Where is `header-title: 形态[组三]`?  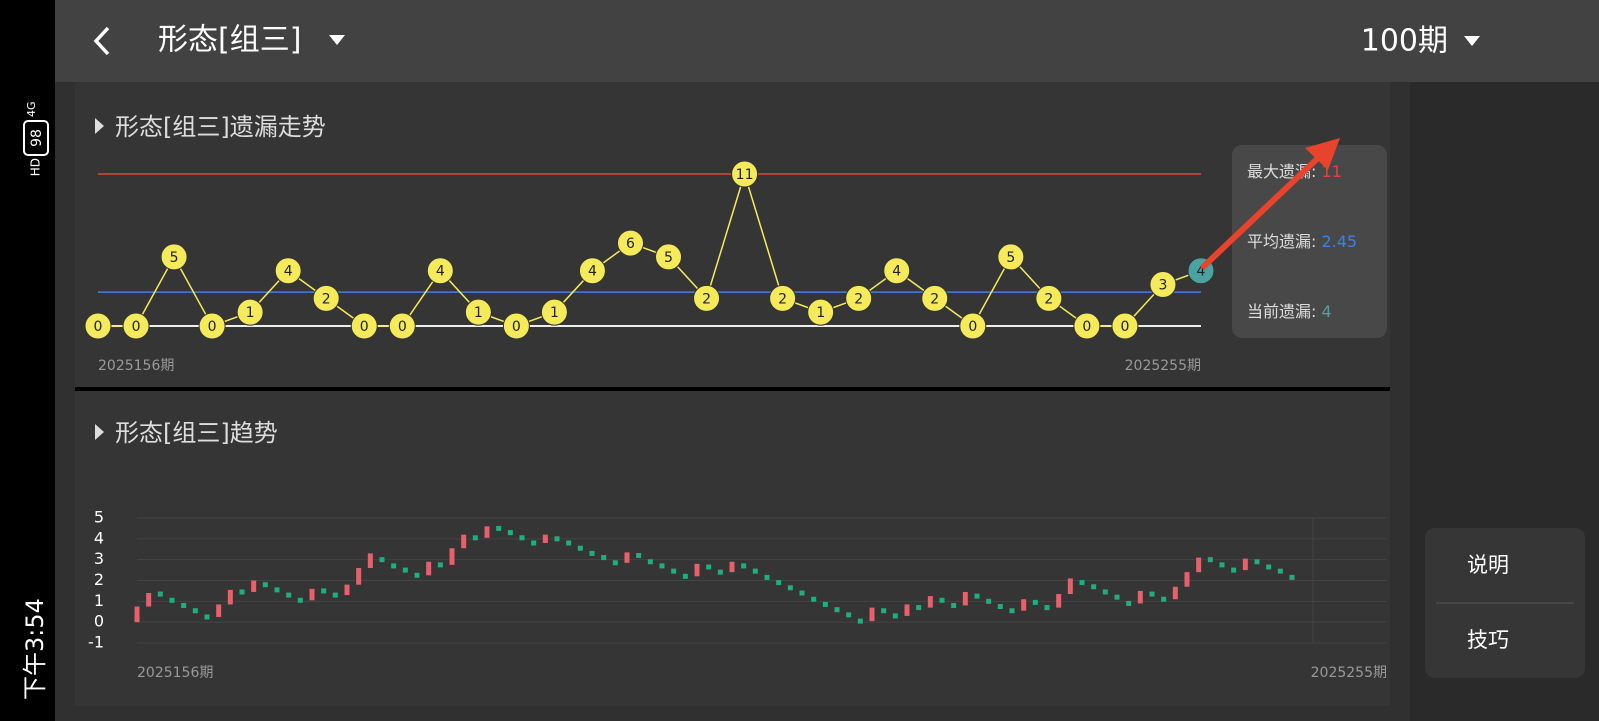
header-title: 形态[组三] is located at coordinates (229, 40).